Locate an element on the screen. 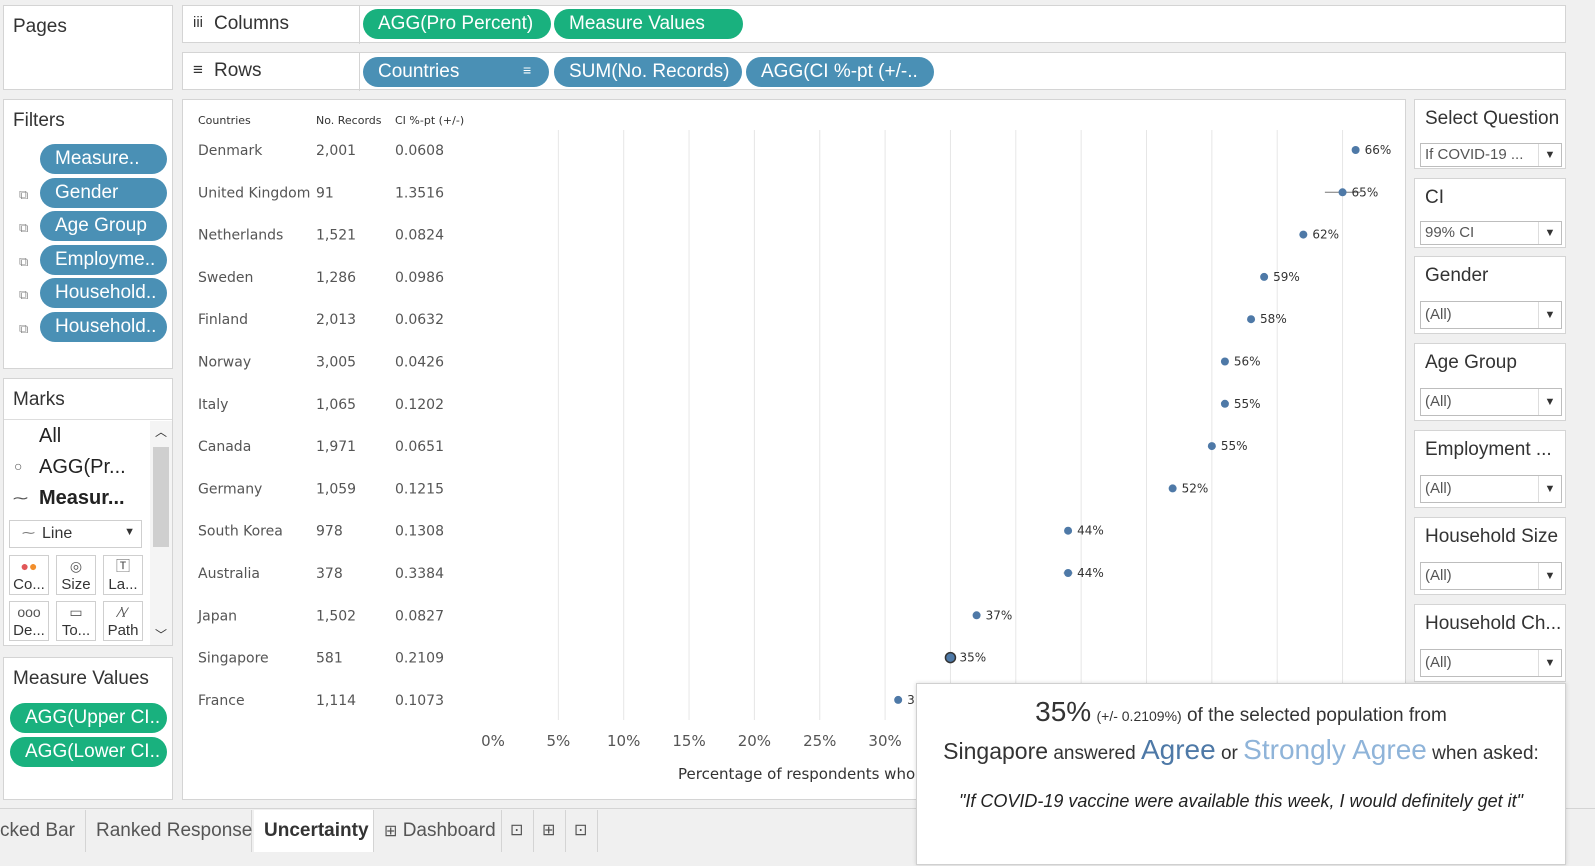  tab-dashboard: ⊞ Dashboard is located at coordinates (438, 831).